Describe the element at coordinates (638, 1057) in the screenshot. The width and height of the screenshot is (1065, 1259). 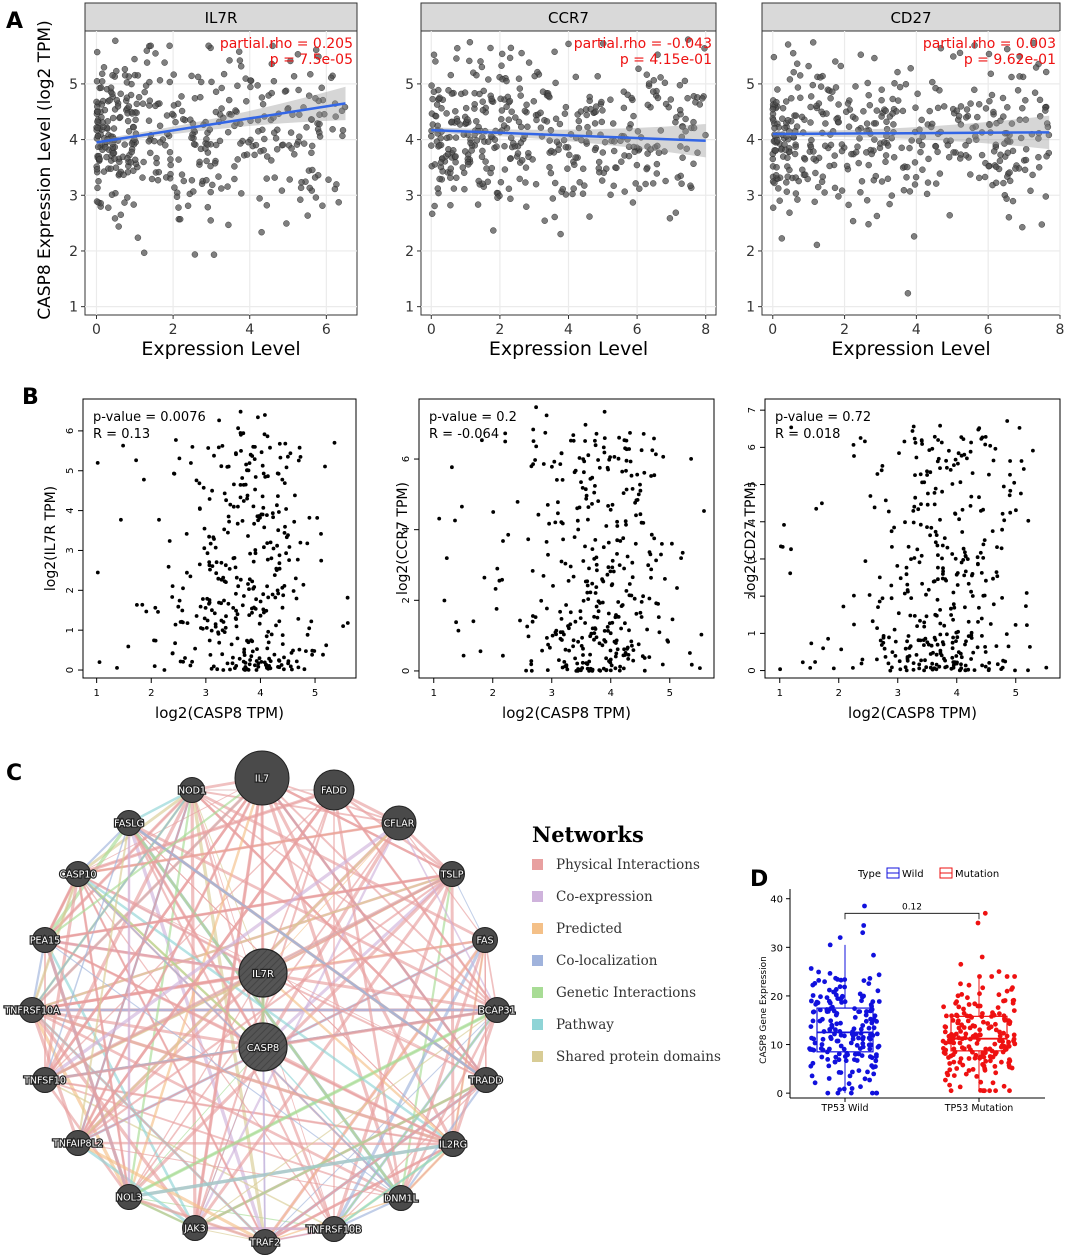
I see `legend-label: Shared protein domains` at that location.